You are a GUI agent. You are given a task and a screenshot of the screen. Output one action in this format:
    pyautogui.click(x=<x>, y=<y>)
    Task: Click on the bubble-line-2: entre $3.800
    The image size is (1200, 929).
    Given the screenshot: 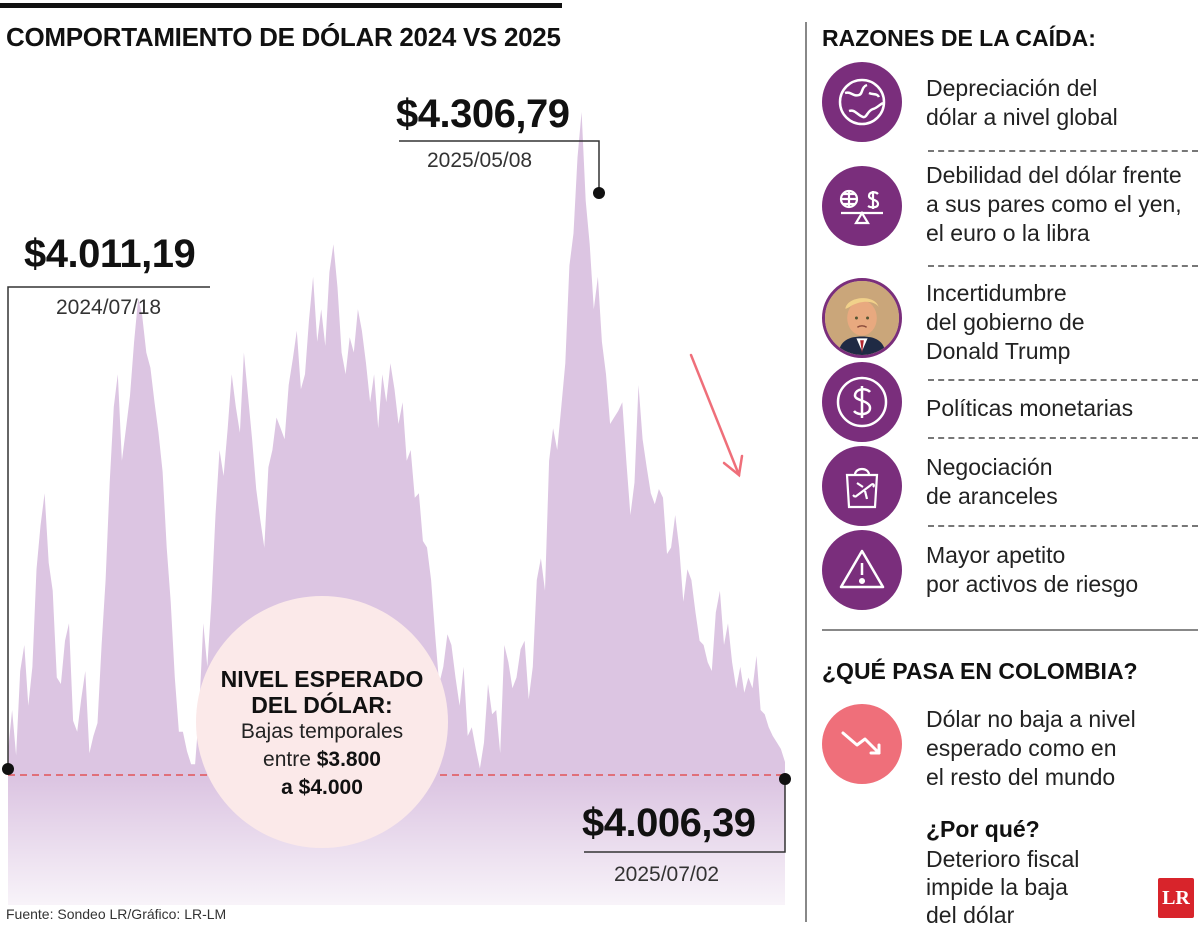 What is the action you would take?
    pyautogui.click(x=322, y=760)
    